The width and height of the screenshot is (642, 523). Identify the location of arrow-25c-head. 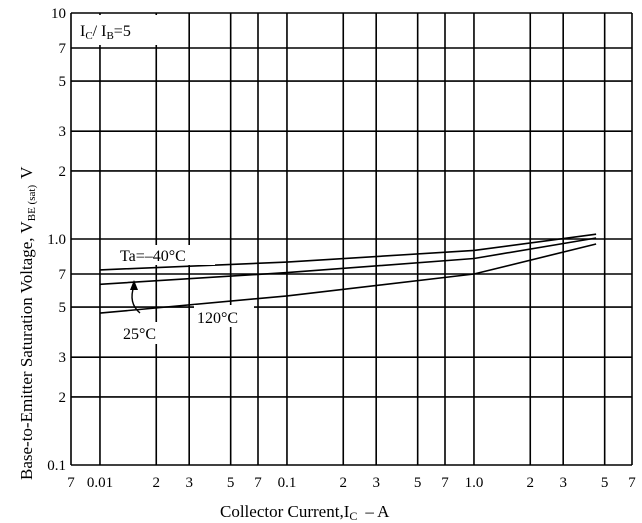
(134, 285).